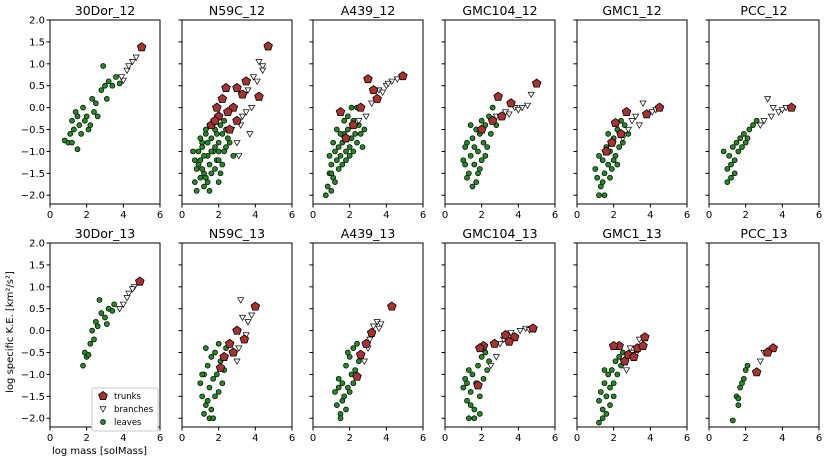  Describe the element at coordinates (103, 396) in the screenshot. I see `legend-marker-trunks` at that location.